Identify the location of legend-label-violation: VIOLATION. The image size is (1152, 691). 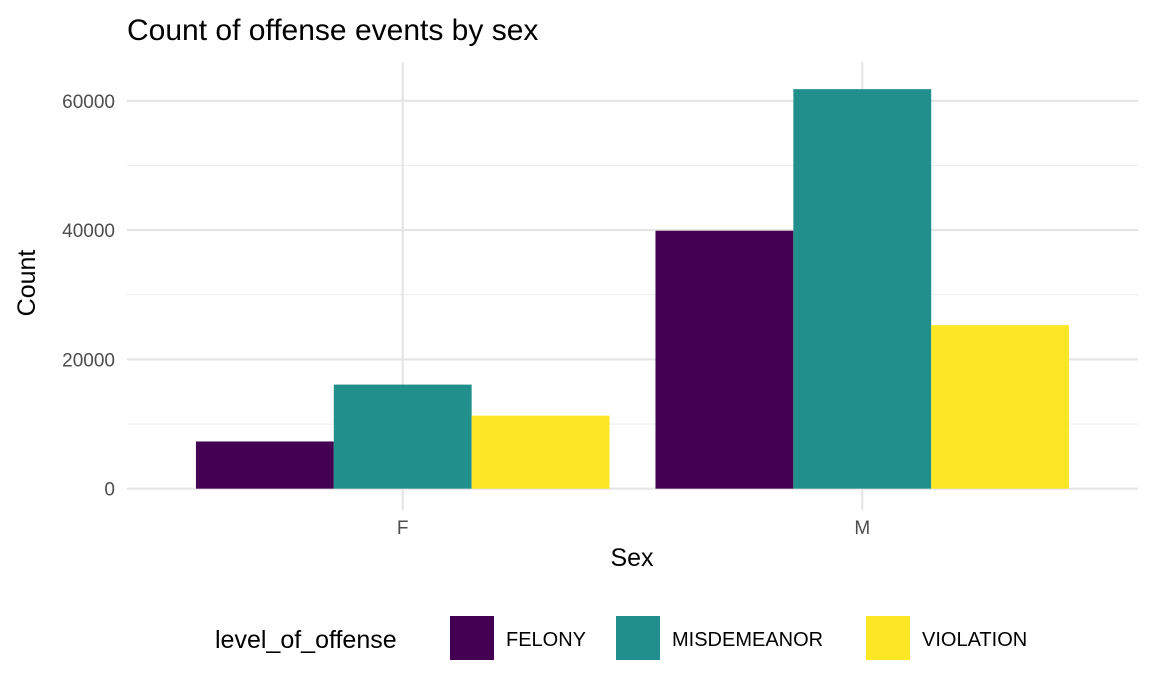
(974, 640).